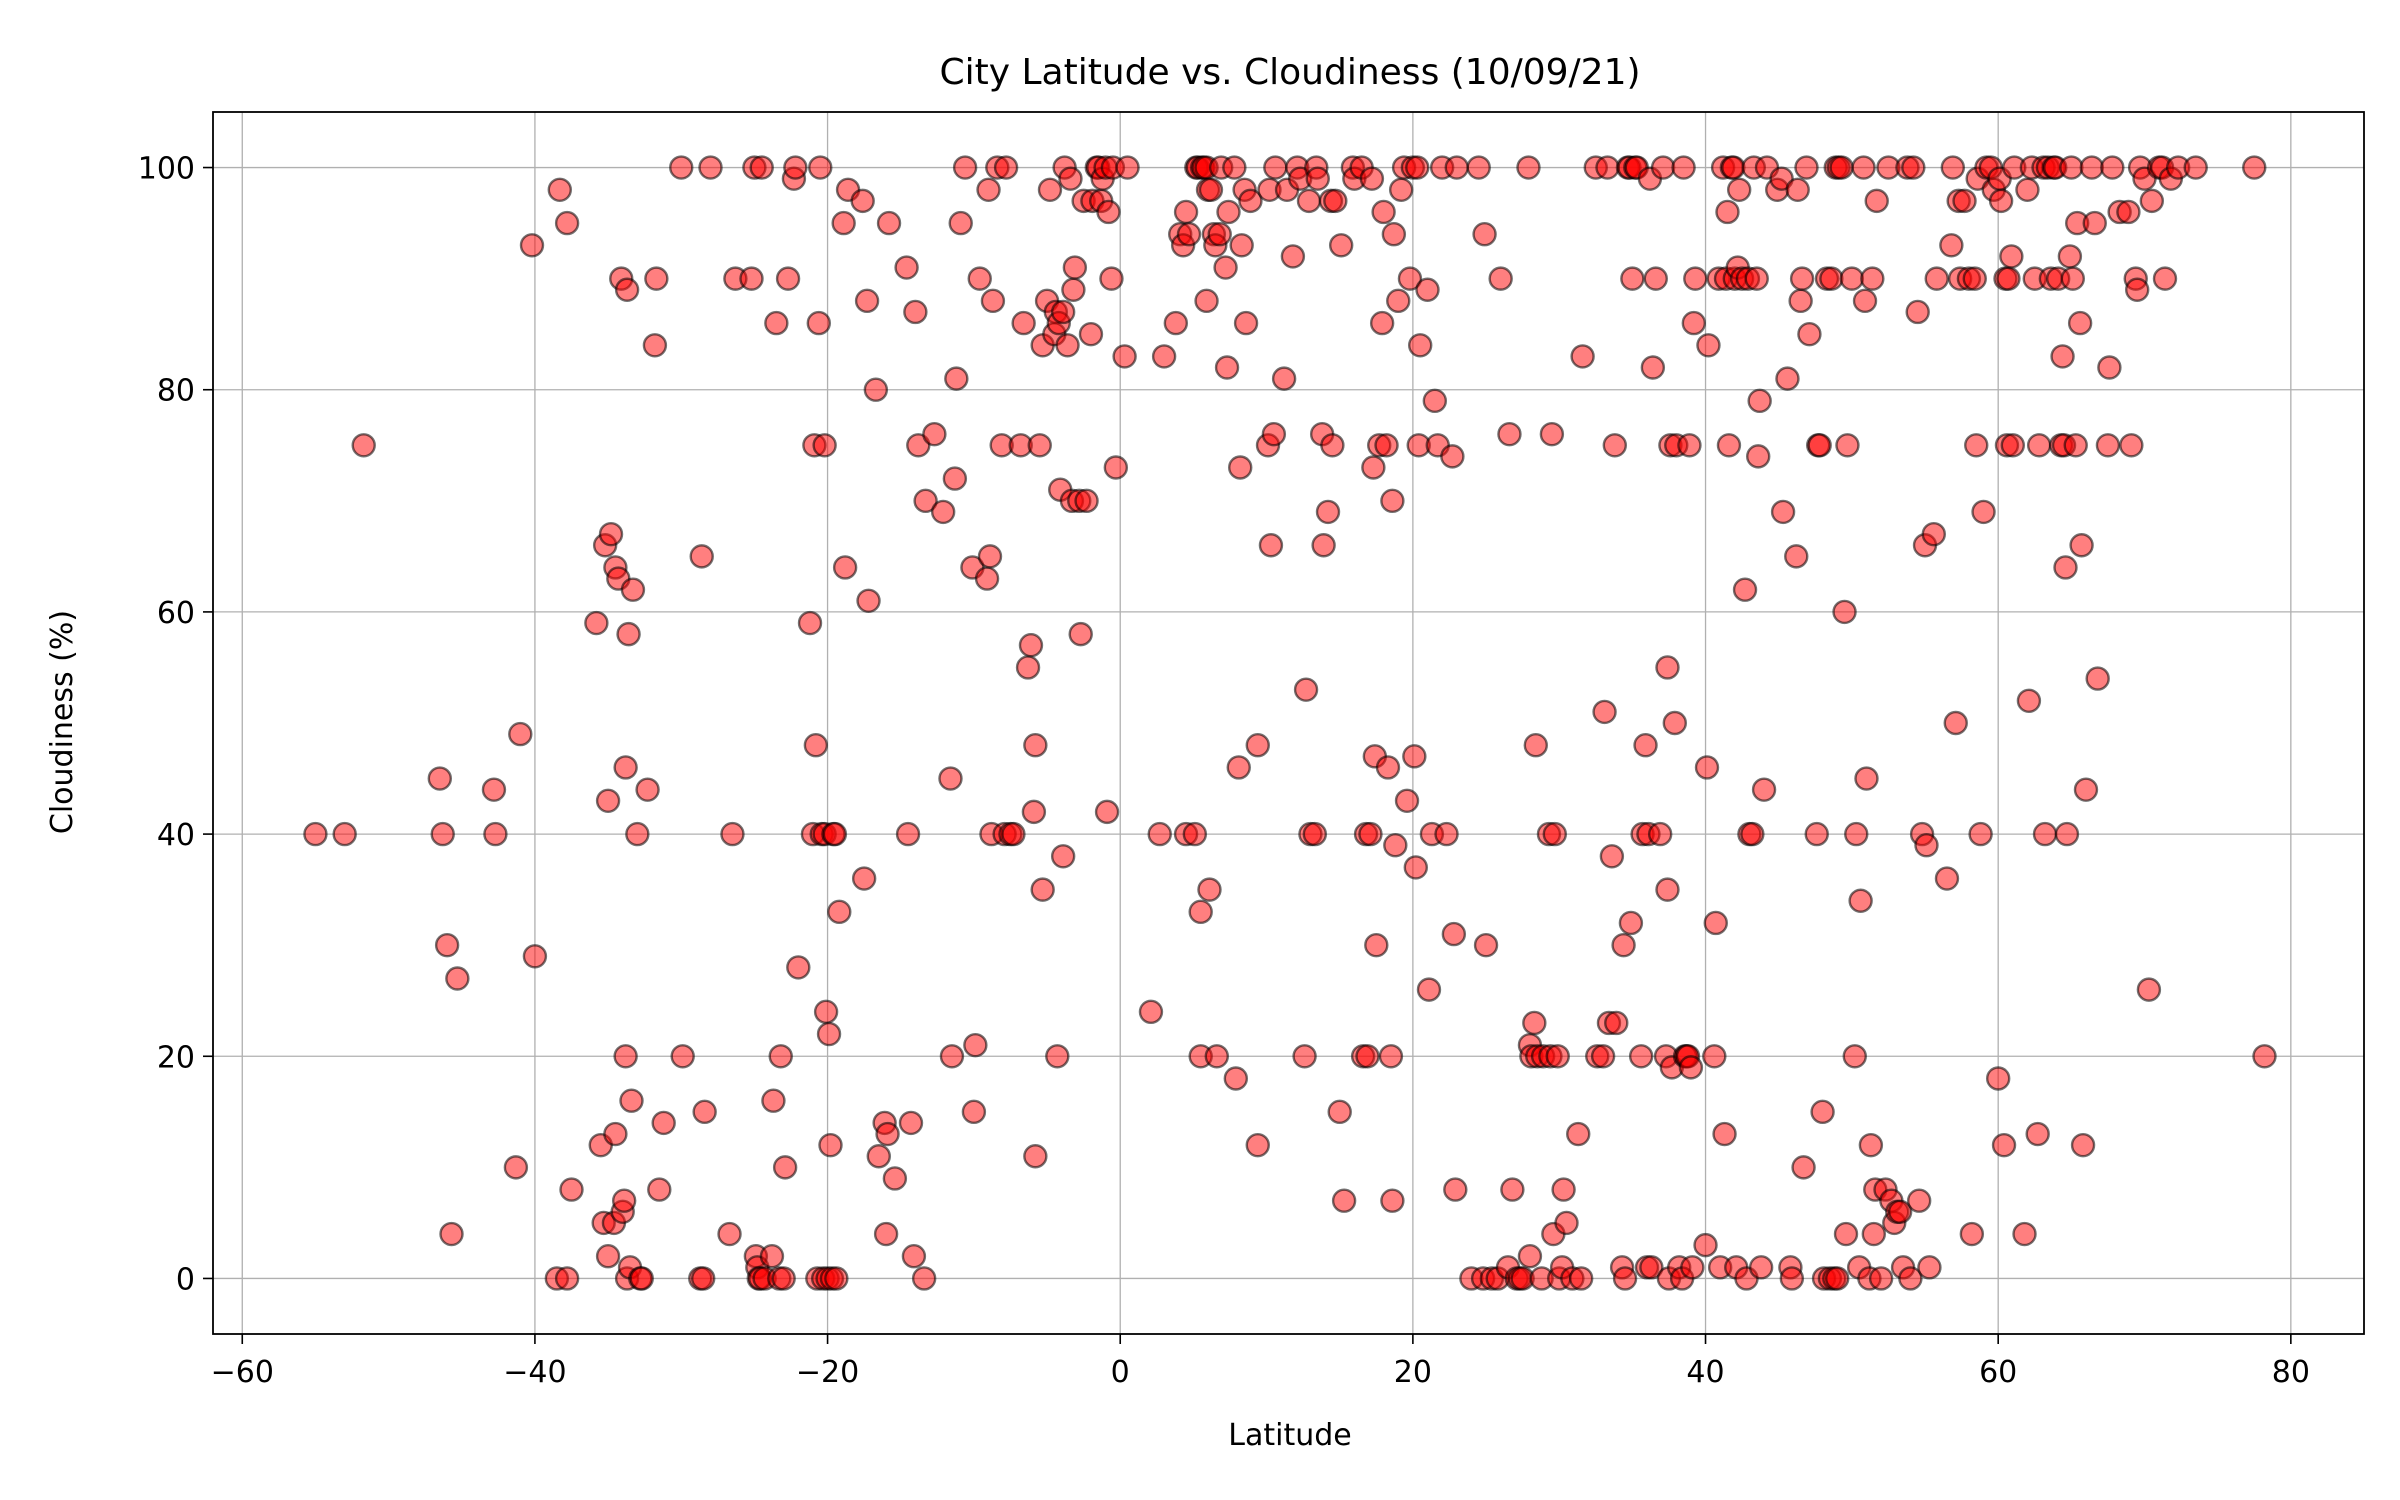 The image size is (2400, 1500). I want to click on x-tick-label: −60, so click(242, 1372).